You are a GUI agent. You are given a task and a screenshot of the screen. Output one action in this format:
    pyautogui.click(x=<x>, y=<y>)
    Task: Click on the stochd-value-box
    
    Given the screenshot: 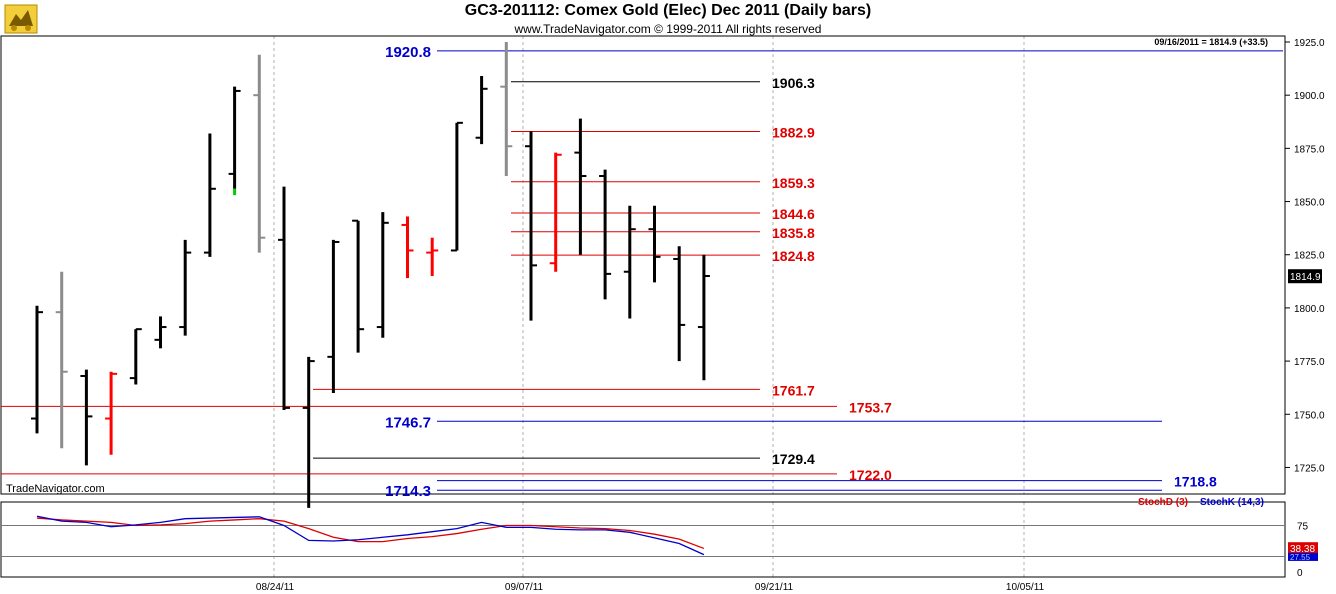 What is the action you would take?
    pyautogui.click(x=1303, y=548)
    